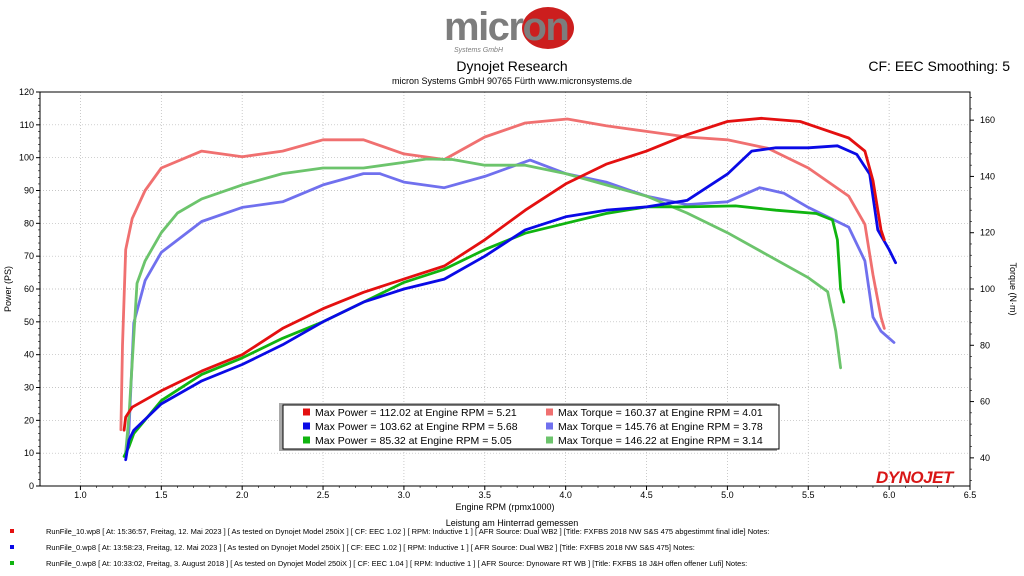  I want to click on x-tick-label: 5.0, so click(727, 495).